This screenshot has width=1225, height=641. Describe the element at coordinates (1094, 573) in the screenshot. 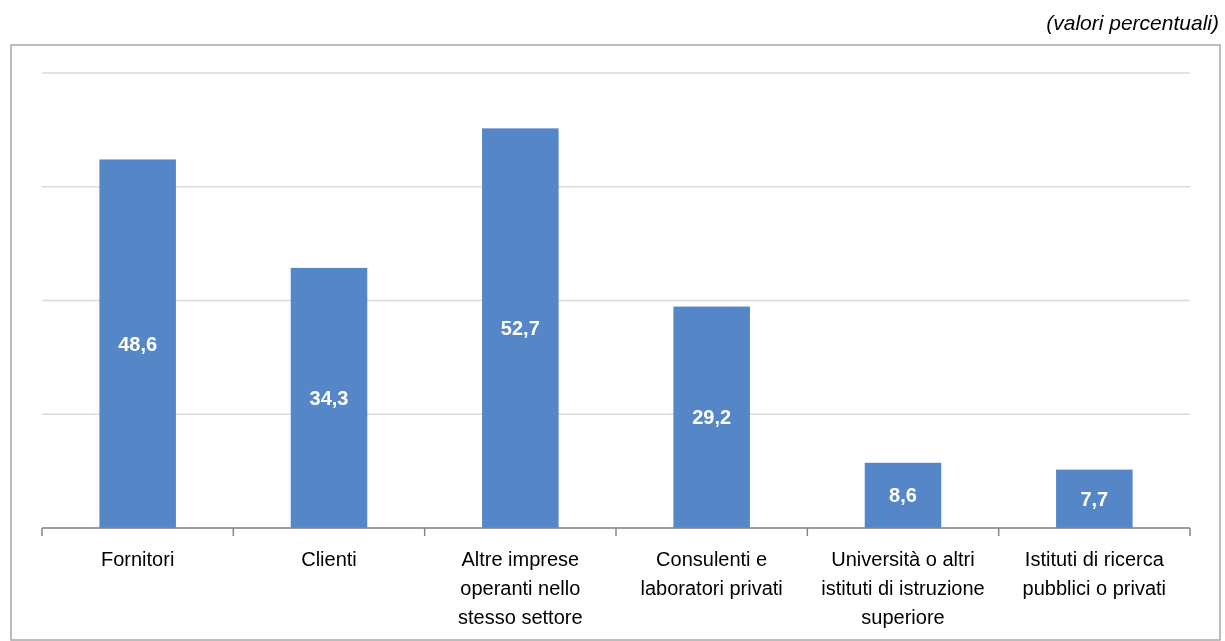

I see `x-tick-label: Istituti di ricerca pubblici o privati` at that location.